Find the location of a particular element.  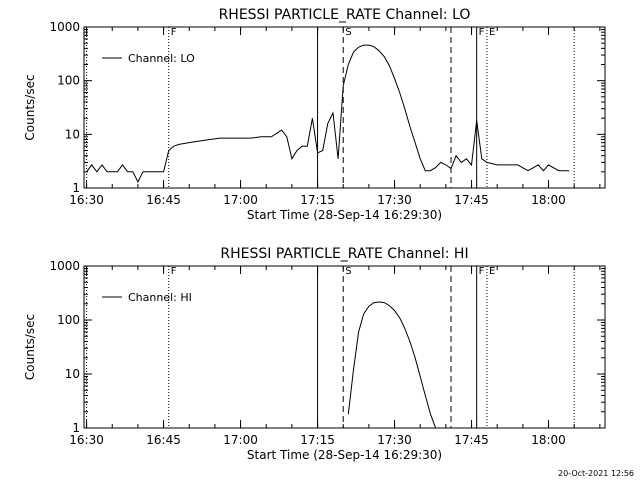

footer-date: 20-Oct-2021 12:56 is located at coordinates (596, 473).